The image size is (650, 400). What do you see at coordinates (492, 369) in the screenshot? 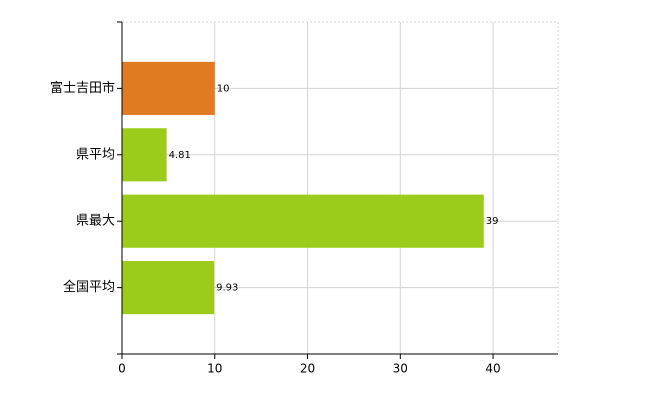
I see `x-tick-label: 40` at bounding box center [492, 369].